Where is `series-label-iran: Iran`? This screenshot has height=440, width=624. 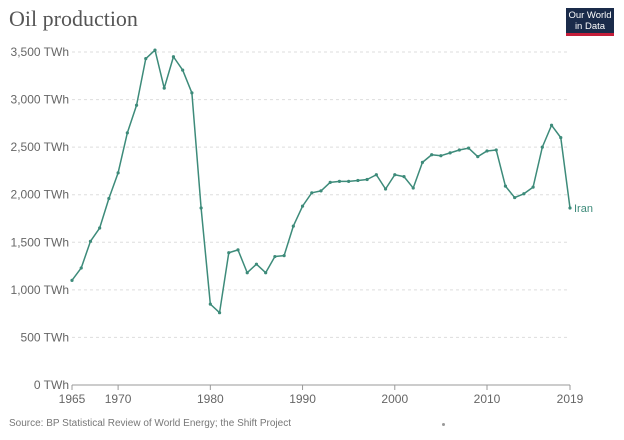 series-label-iran: Iran is located at coordinates (583, 209).